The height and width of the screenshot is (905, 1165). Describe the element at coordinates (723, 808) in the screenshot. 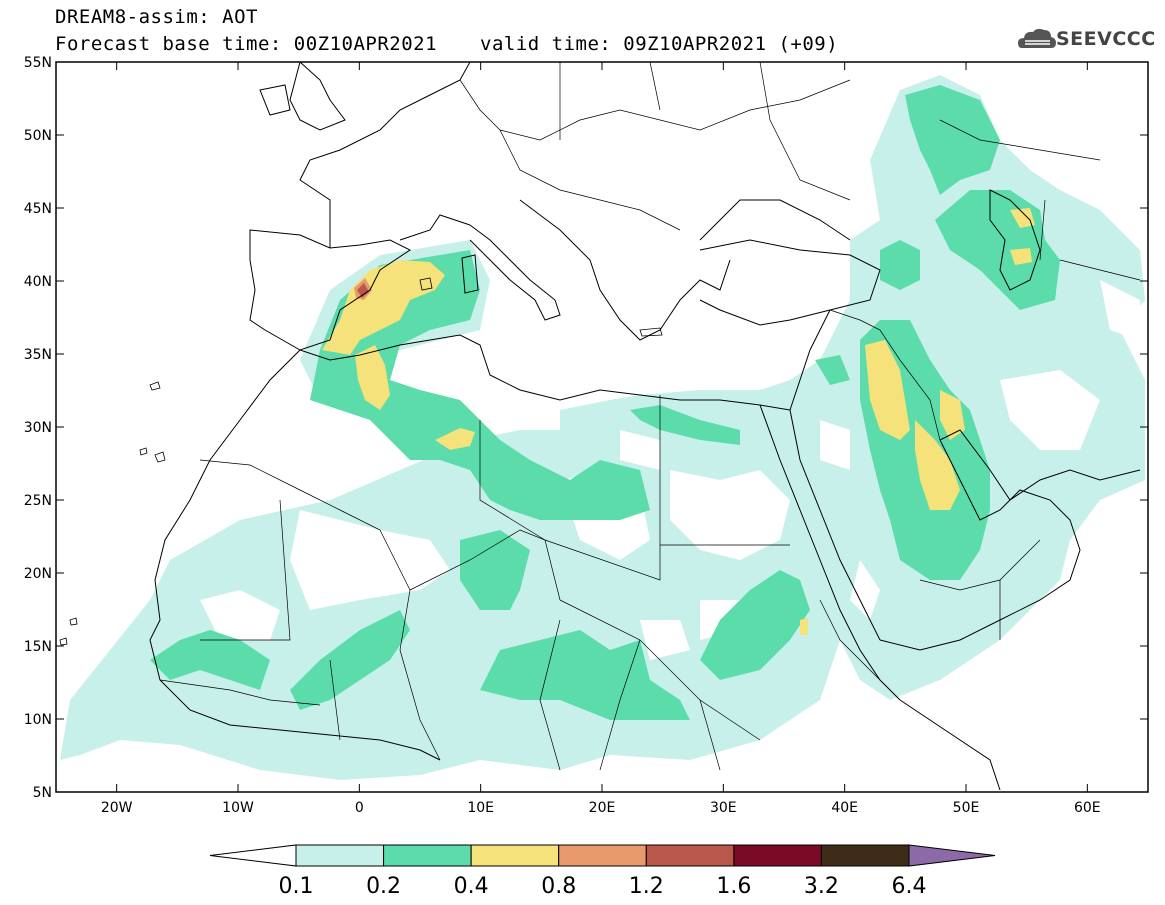

I see `lon-label: 30E` at that location.